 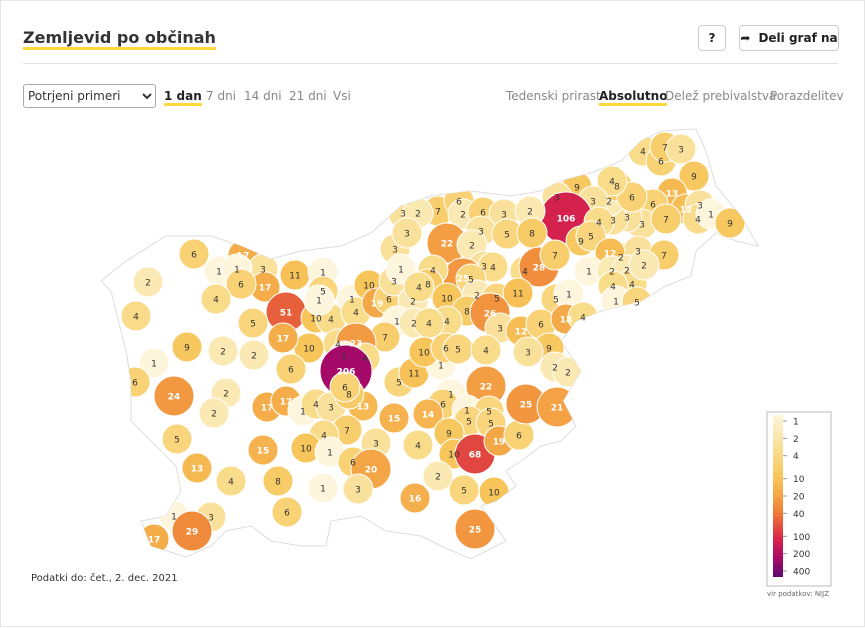 I want to click on help-button: ?, so click(x=712, y=38).